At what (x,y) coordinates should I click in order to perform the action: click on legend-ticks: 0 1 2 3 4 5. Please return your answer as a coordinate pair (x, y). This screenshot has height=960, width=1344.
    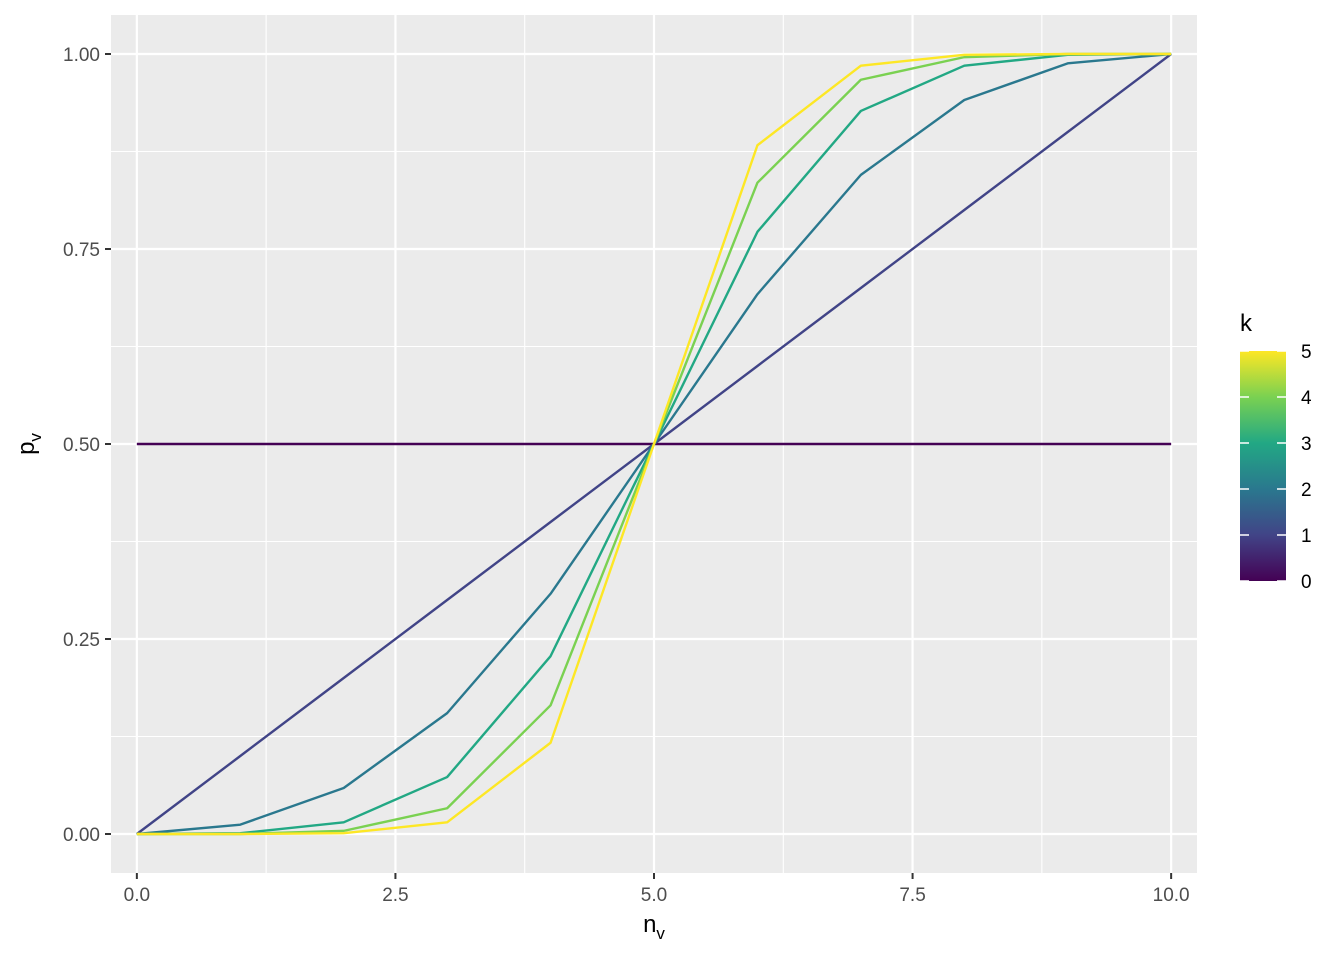
    Looking at the image, I should click on (1276, 467).